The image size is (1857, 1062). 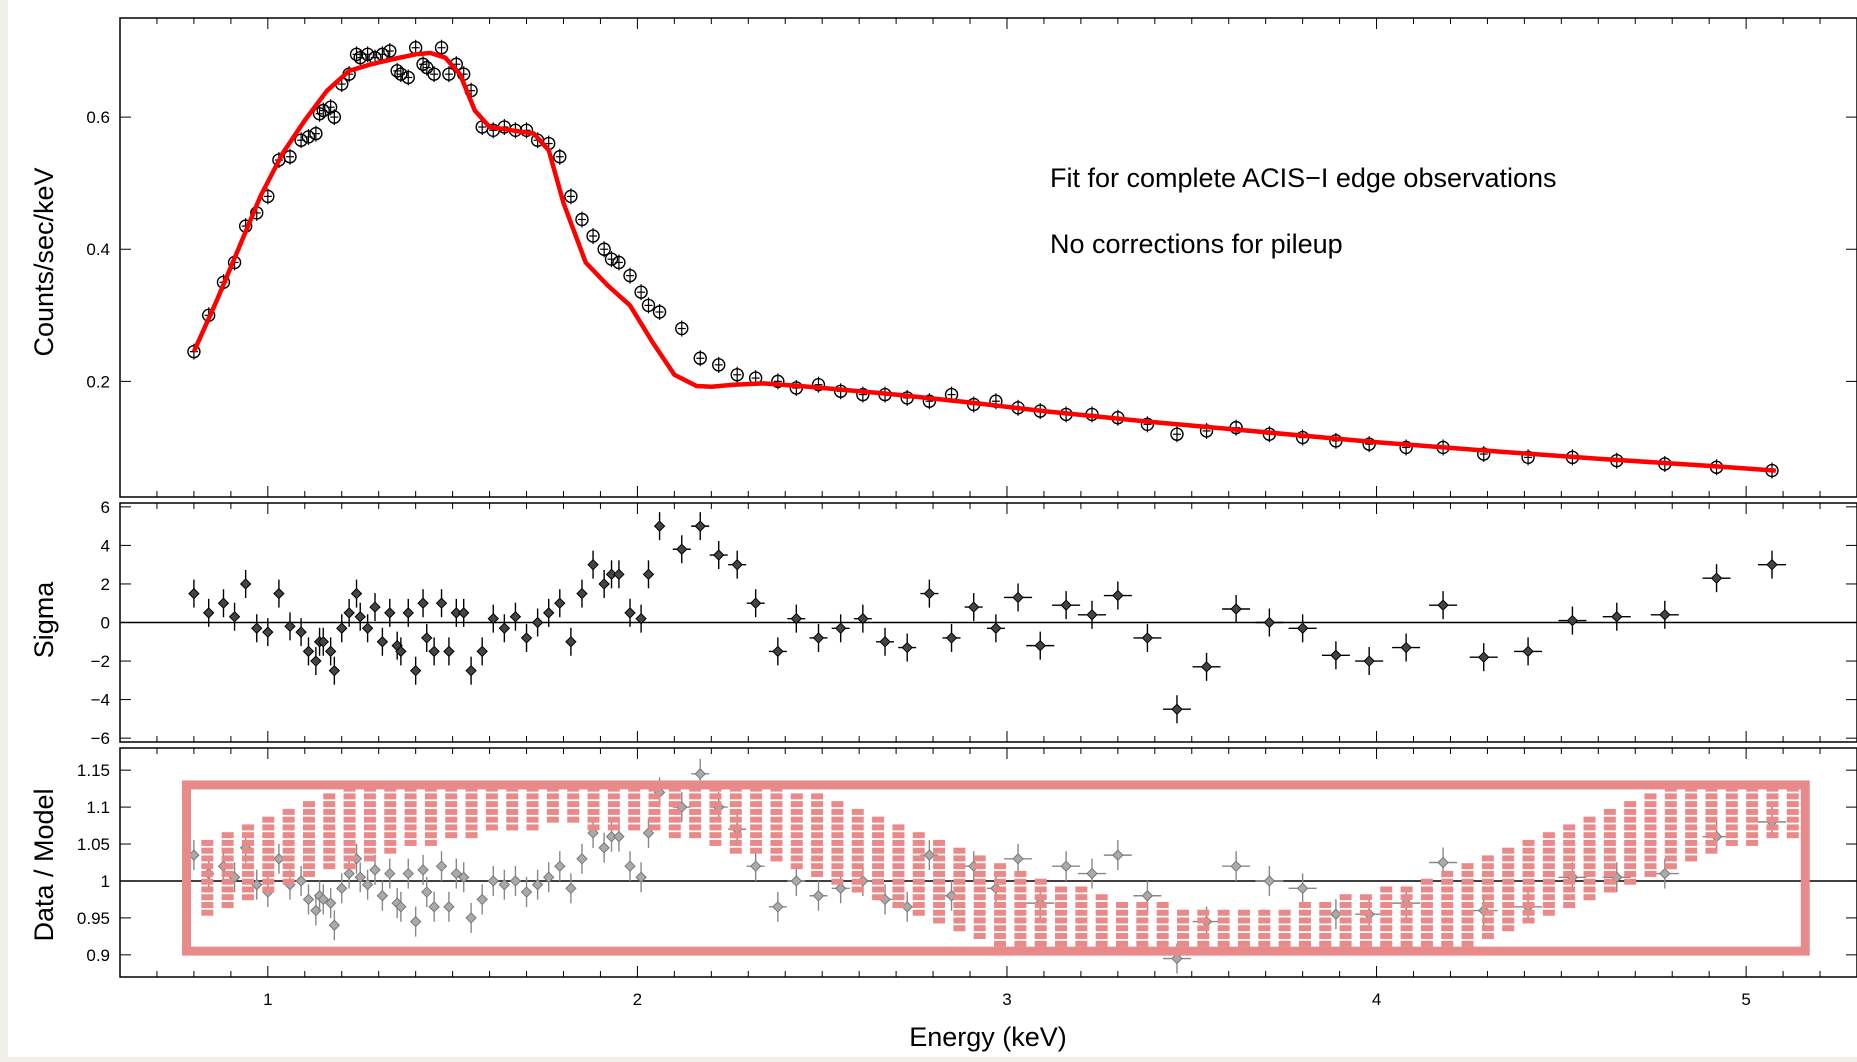 I want to click on x-tick-label: 1, so click(x=267, y=999).